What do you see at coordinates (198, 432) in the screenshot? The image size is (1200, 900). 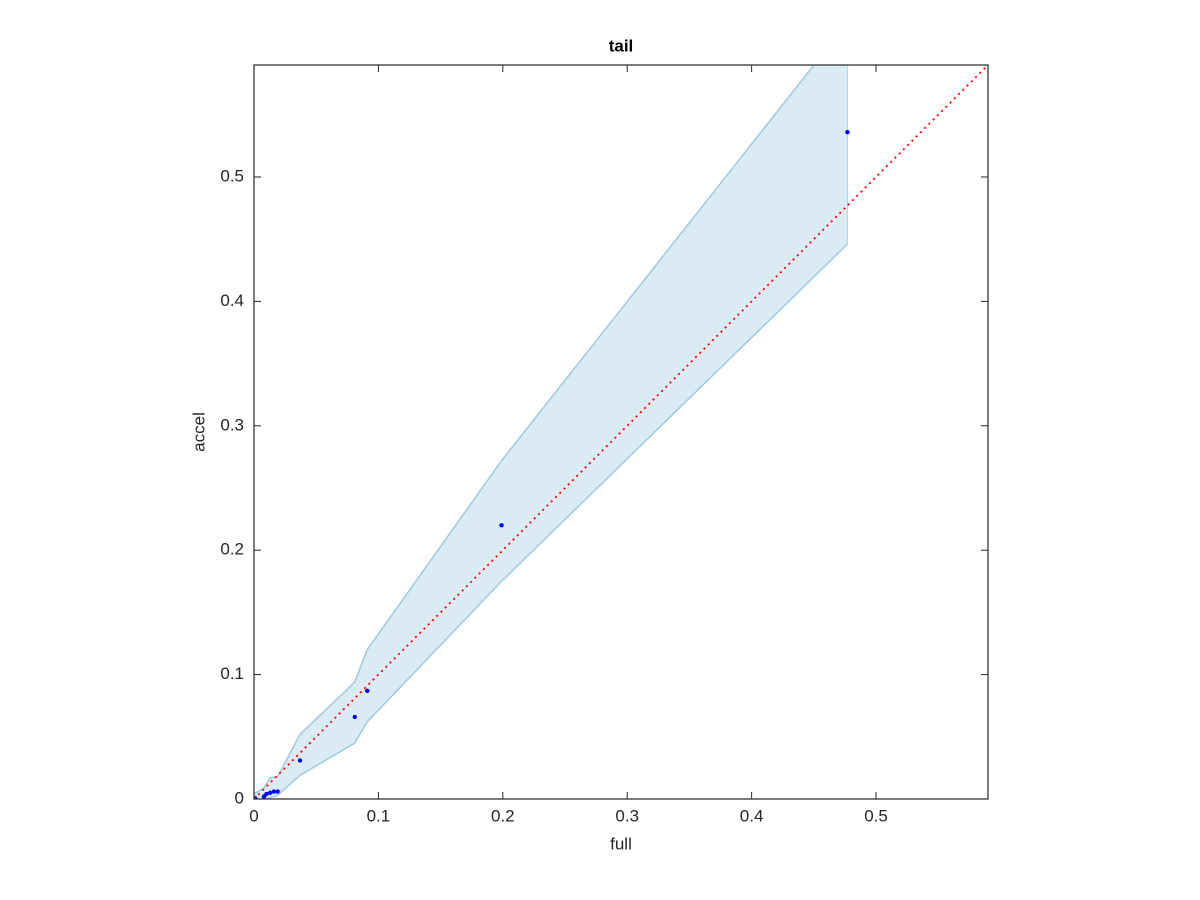 I see `y-axis-label: accel` at bounding box center [198, 432].